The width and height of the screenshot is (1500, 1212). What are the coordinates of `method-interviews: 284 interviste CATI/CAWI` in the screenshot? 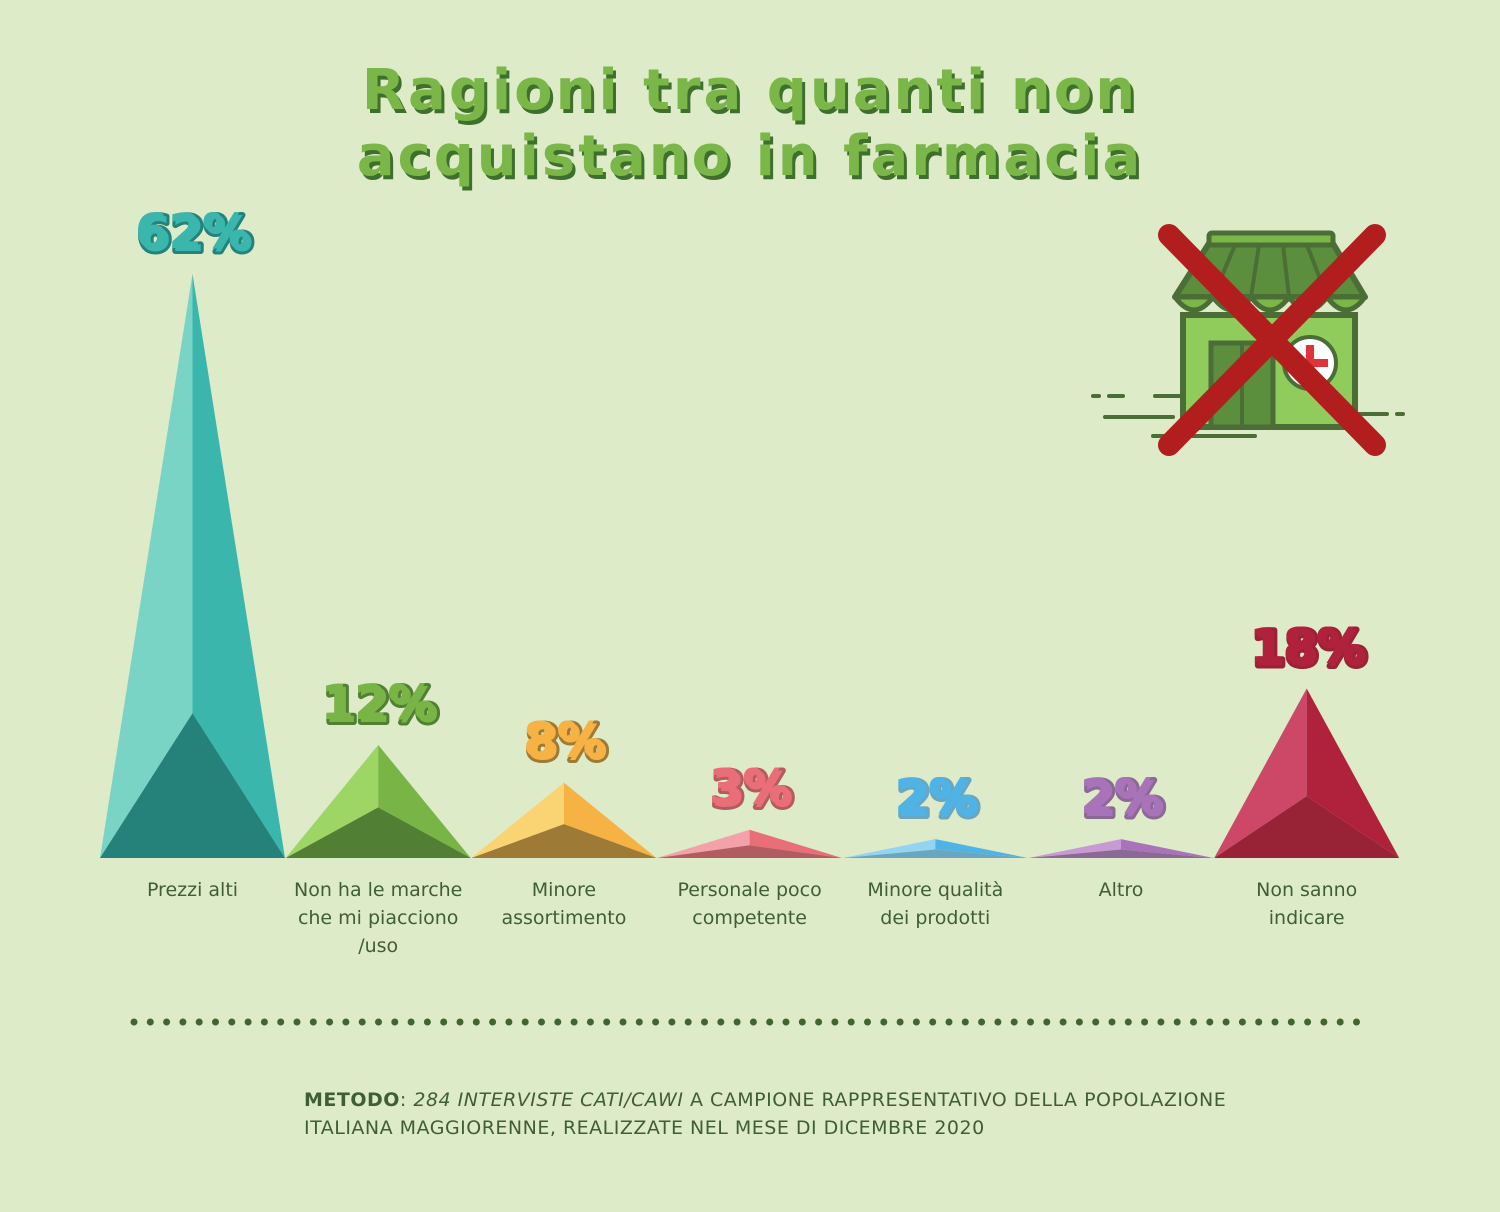 It's located at (548, 1100).